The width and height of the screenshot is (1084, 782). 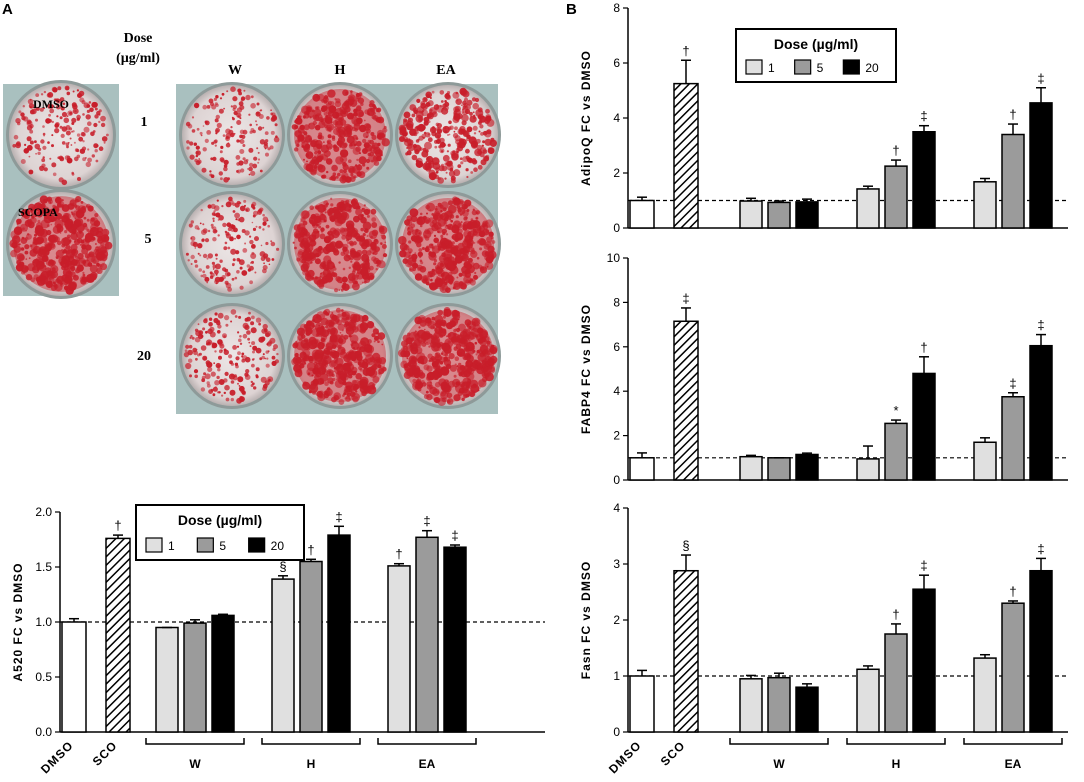 What do you see at coordinates (625, 757) in the screenshot?
I see `x-label-dmso: DMSO` at bounding box center [625, 757].